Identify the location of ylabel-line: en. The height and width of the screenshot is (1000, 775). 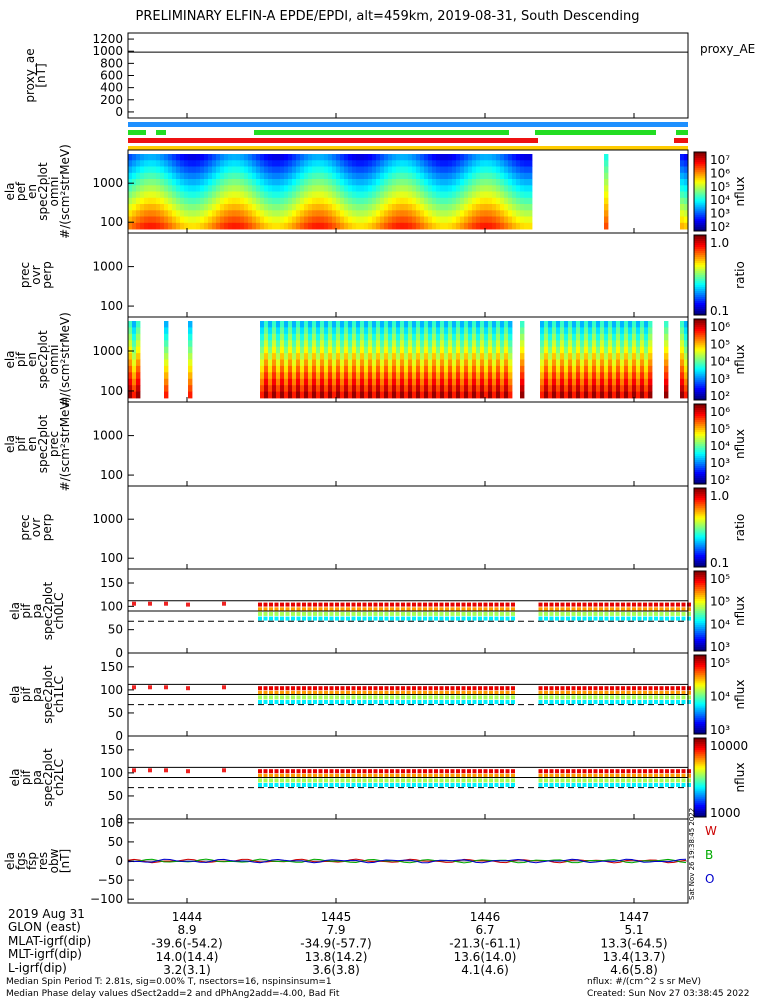
(32, 359).